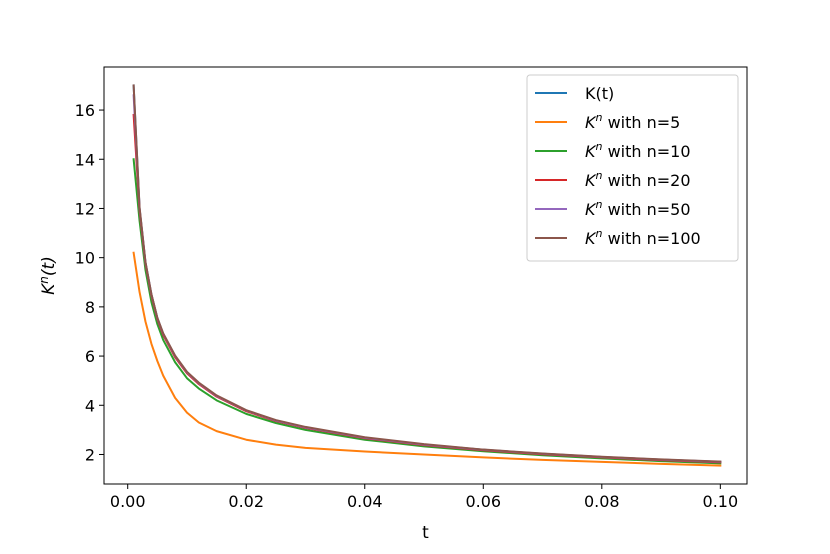 The width and height of the screenshot is (830, 554). Describe the element at coordinates (89, 282) in the screenshot. I see `y-axis: 2 4 6 8 10 12 14 16` at that location.